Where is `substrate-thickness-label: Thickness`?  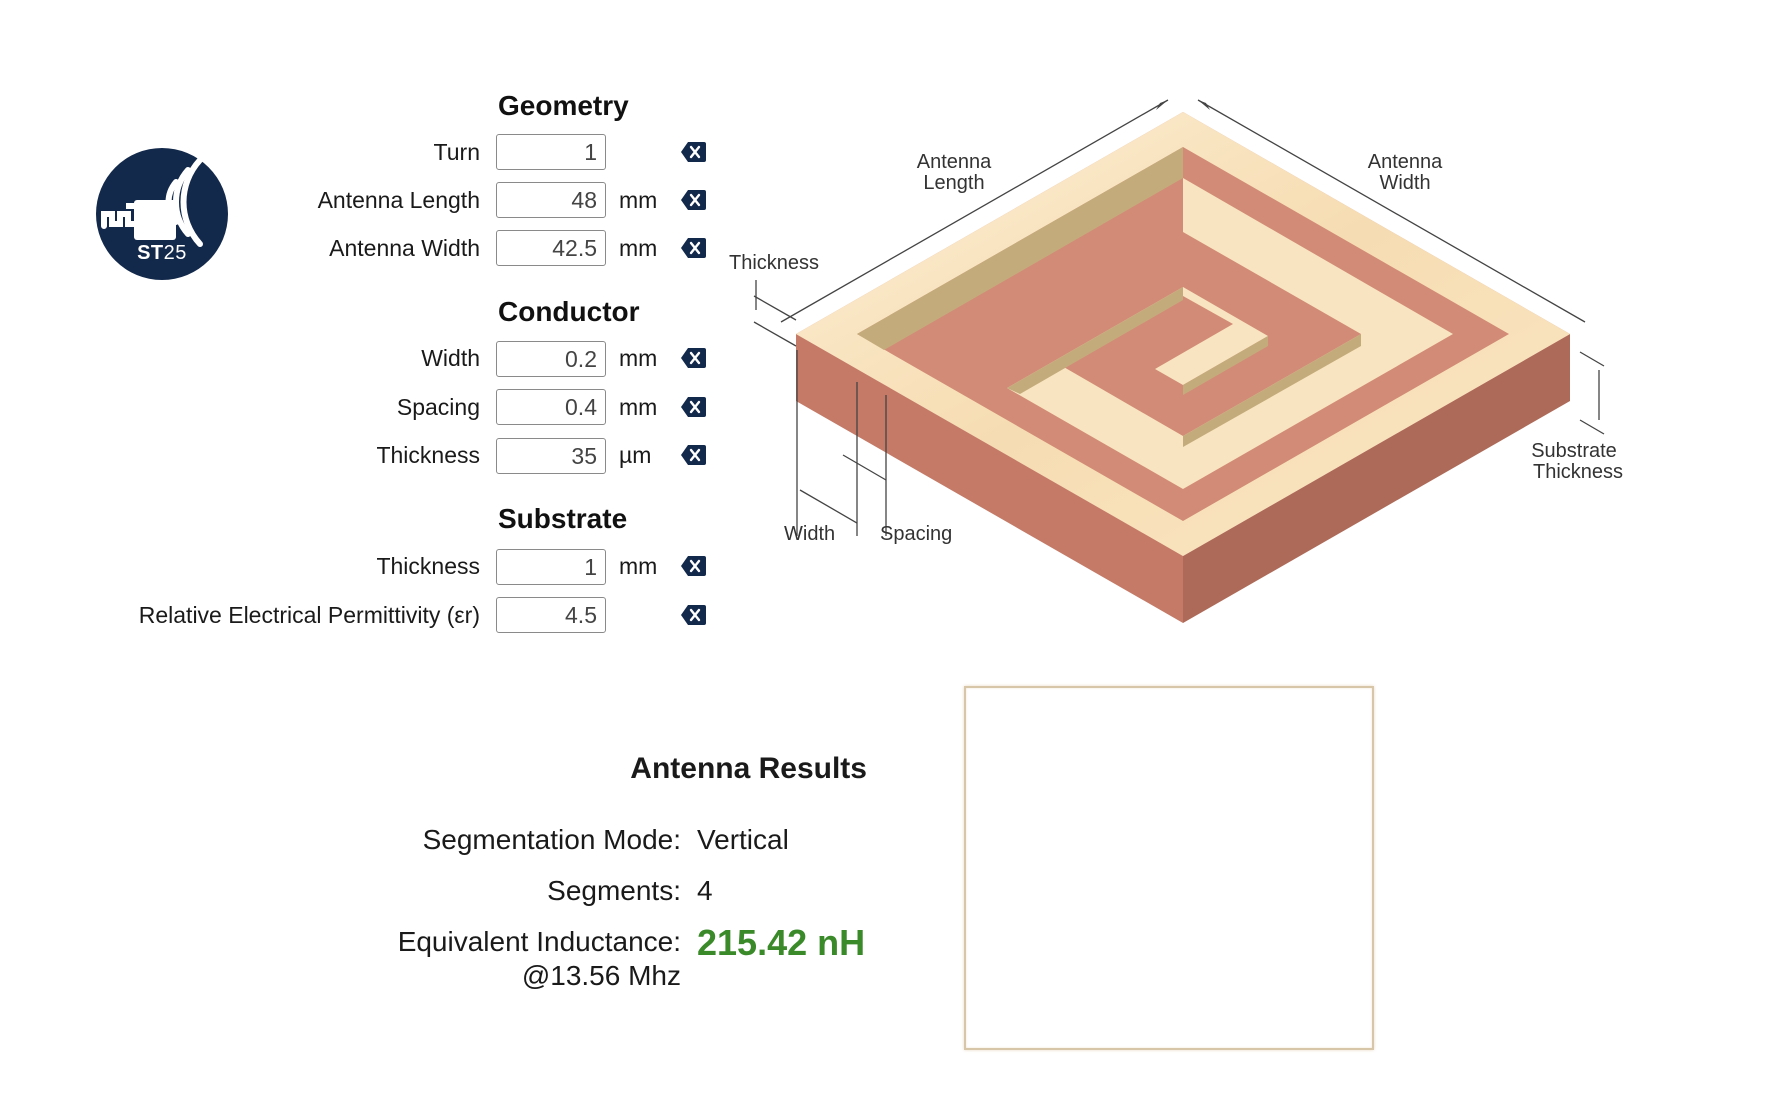 substrate-thickness-label: Thickness is located at coordinates (428, 566).